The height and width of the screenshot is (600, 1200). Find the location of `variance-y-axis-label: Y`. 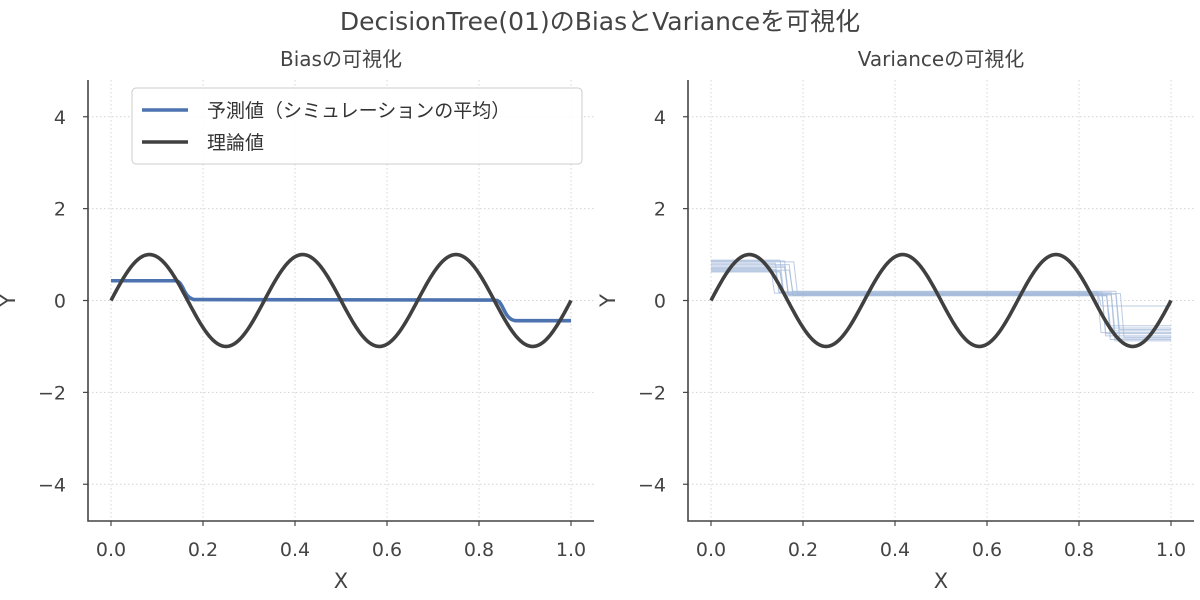

variance-y-axis-label: Y is located at coordinates (608, 301).